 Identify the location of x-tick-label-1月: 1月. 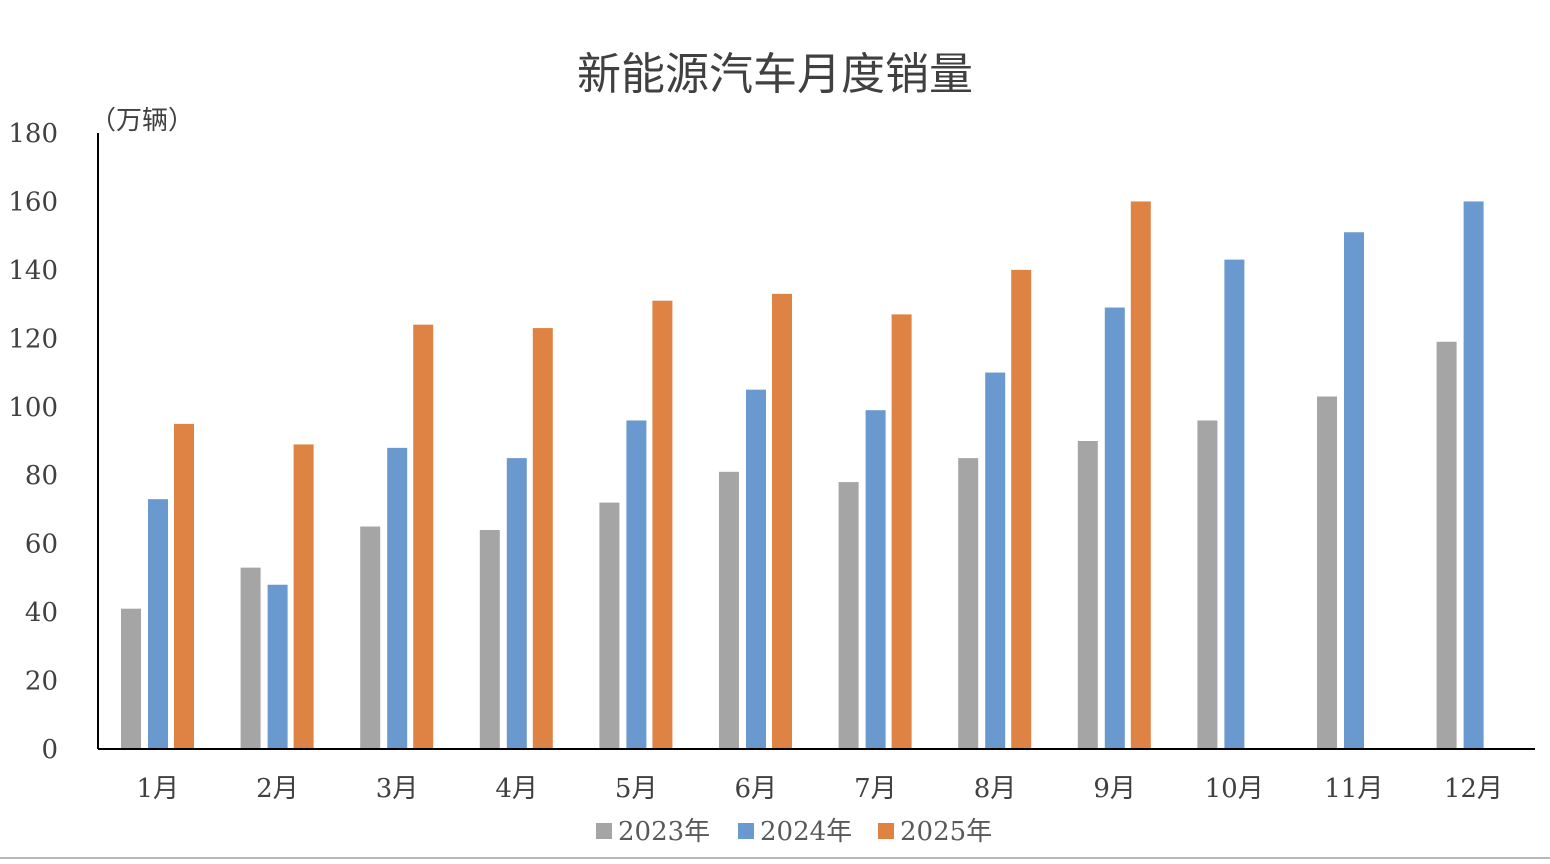
(158, 789).